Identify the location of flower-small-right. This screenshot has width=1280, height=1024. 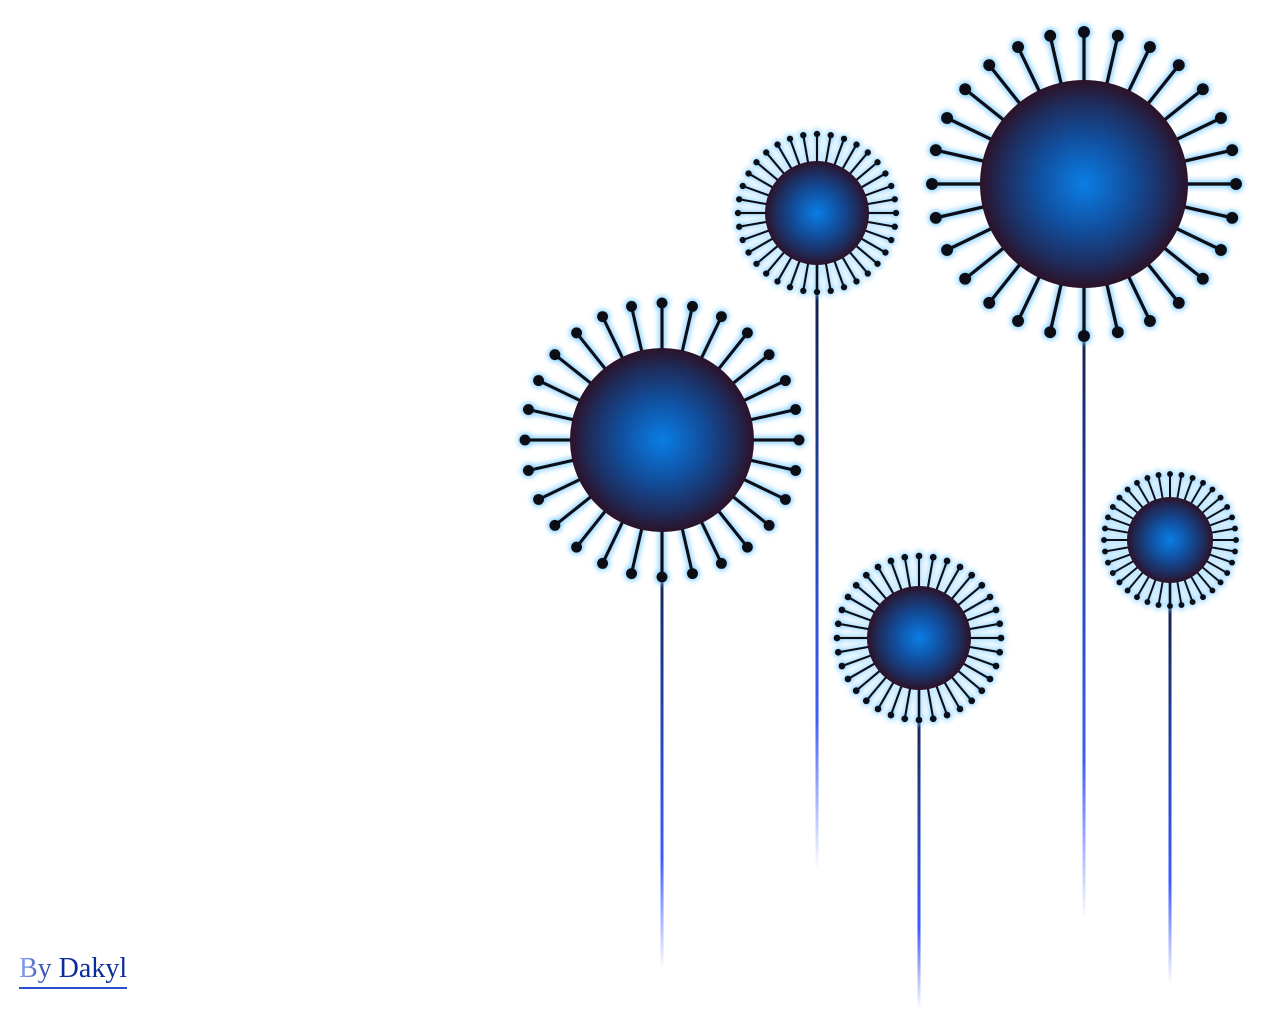
(1170, 728).